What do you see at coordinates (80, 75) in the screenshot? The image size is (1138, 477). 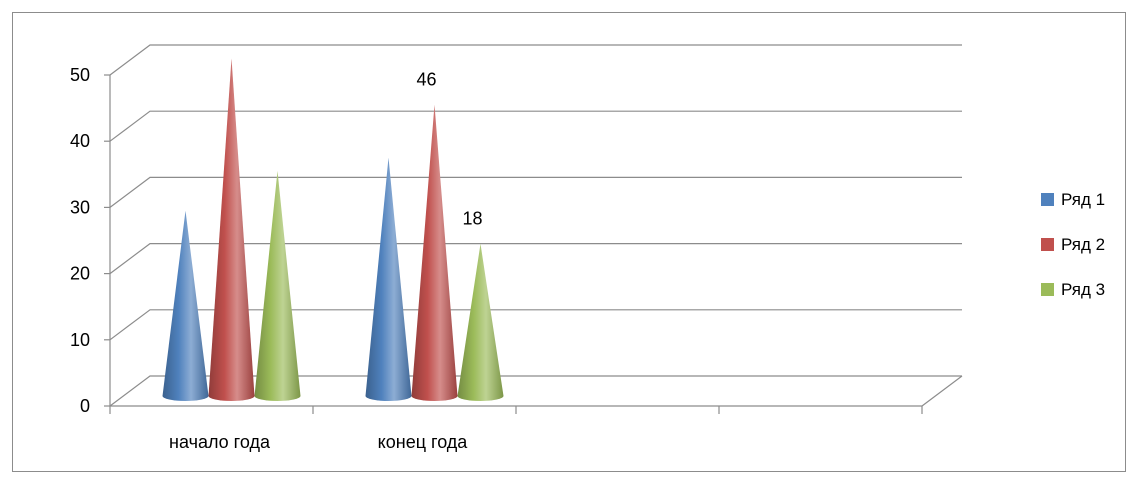 I see `y-tick-label: 50` at bounding box center [80, 75].